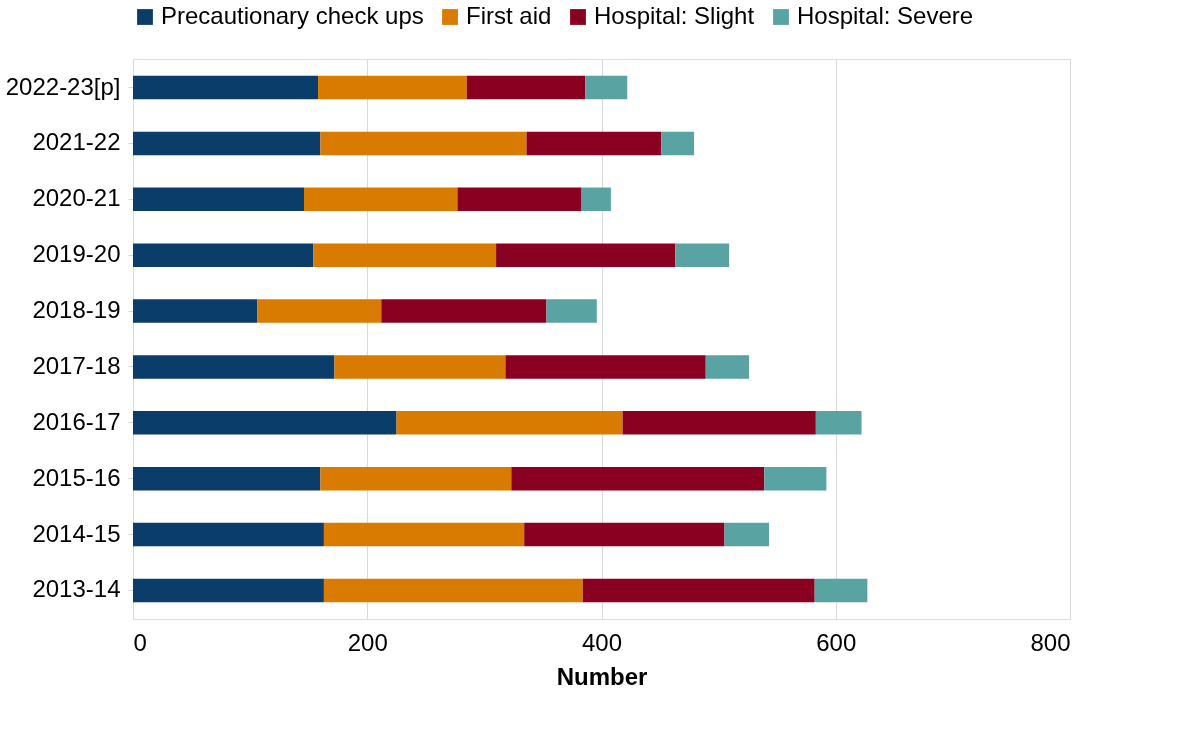 Image resolution: width=1183 pixels, height=734 pixels. Describe the element at coordinates (674, 15) in the screenshot. I see `legend-label: Hospital: Slight` at that location.